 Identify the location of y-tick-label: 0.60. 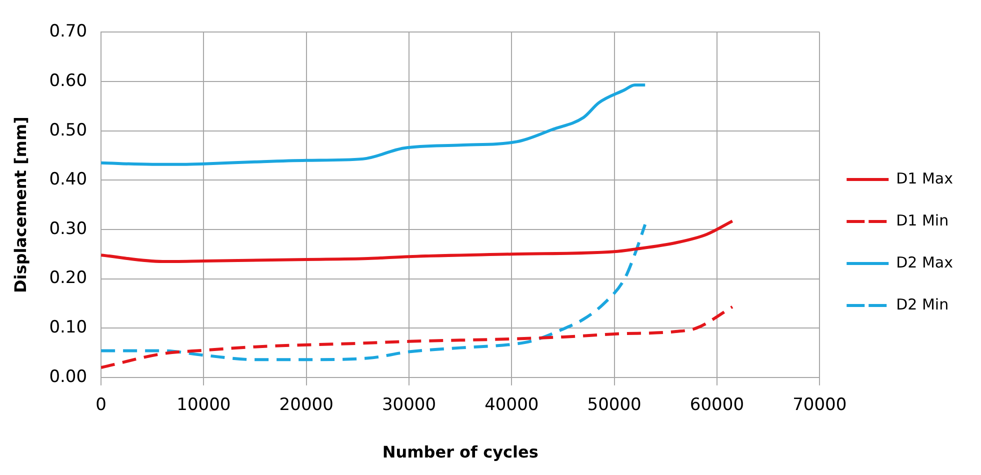
(68, 80).